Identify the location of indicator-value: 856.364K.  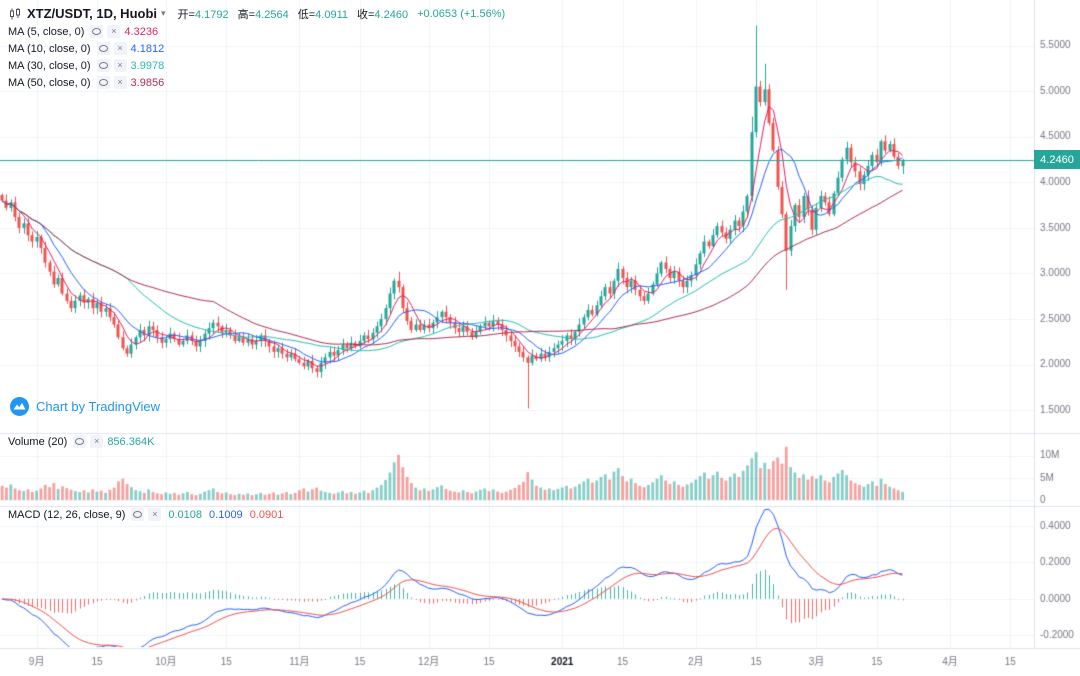
(131, 441).